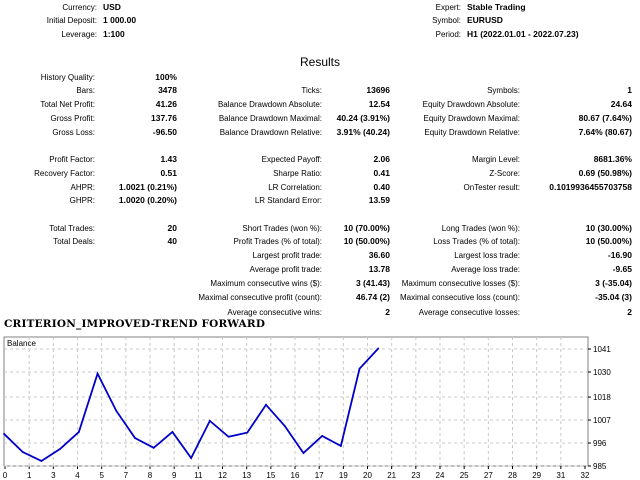  I want to click on stat-label: OnTester result:, so click(491, 187).